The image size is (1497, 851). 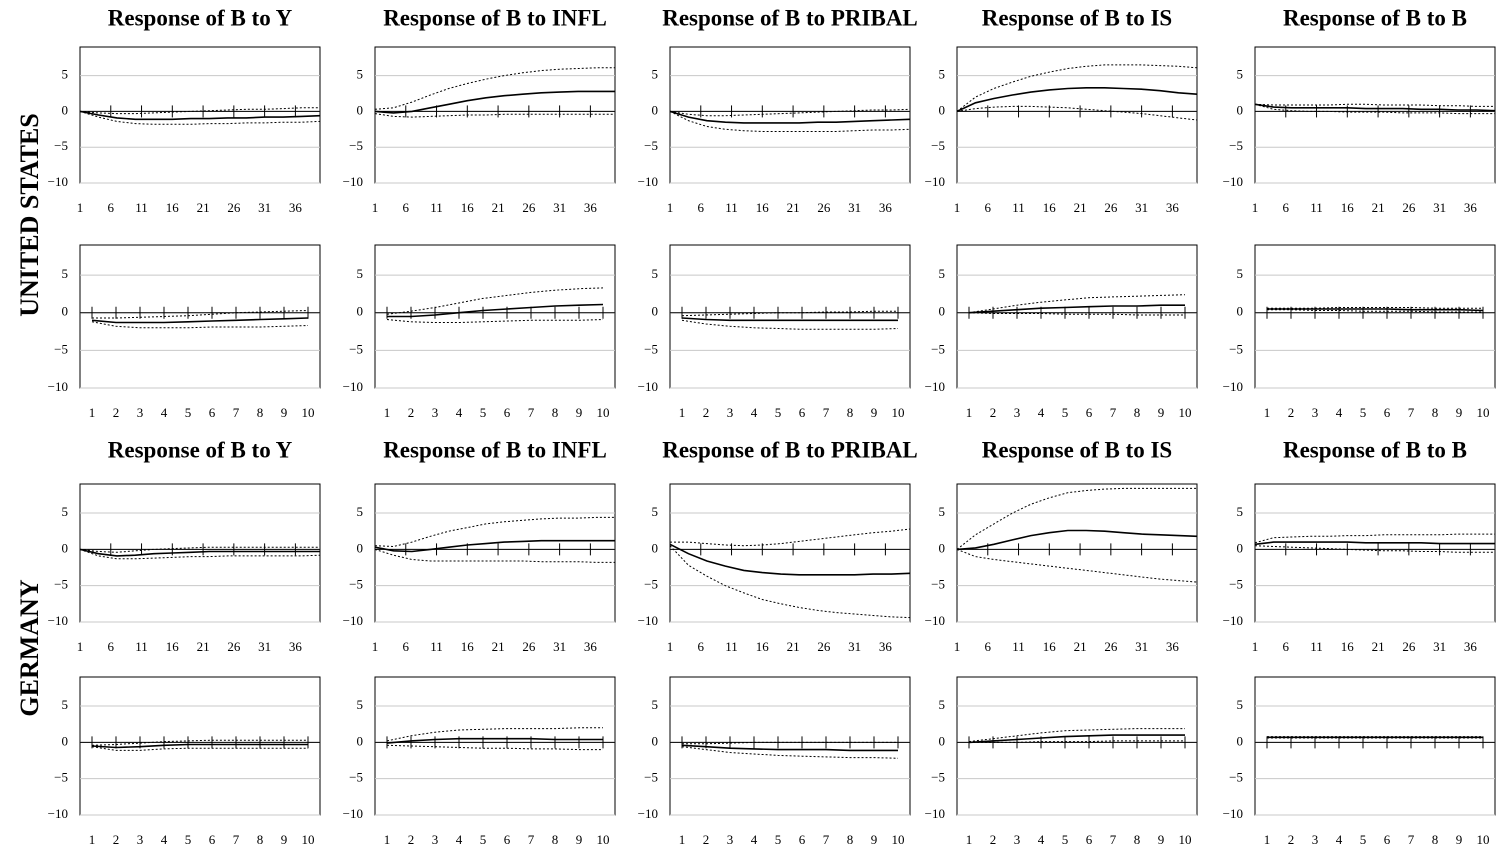 I want to click on chart-title: Response of B to Y, so click(x=200, y=449).